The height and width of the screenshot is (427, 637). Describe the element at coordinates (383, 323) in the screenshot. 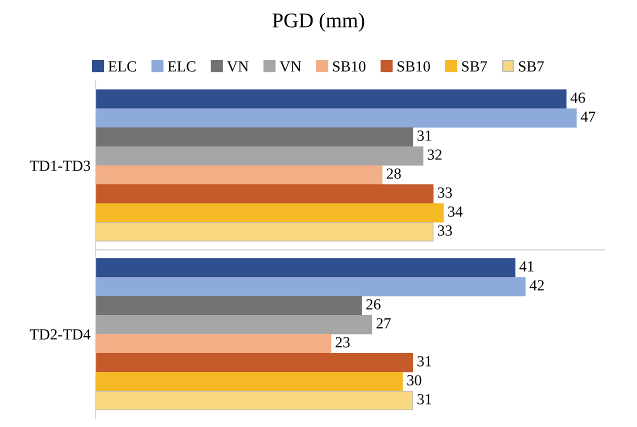

I see `data-label: 27` at that location.